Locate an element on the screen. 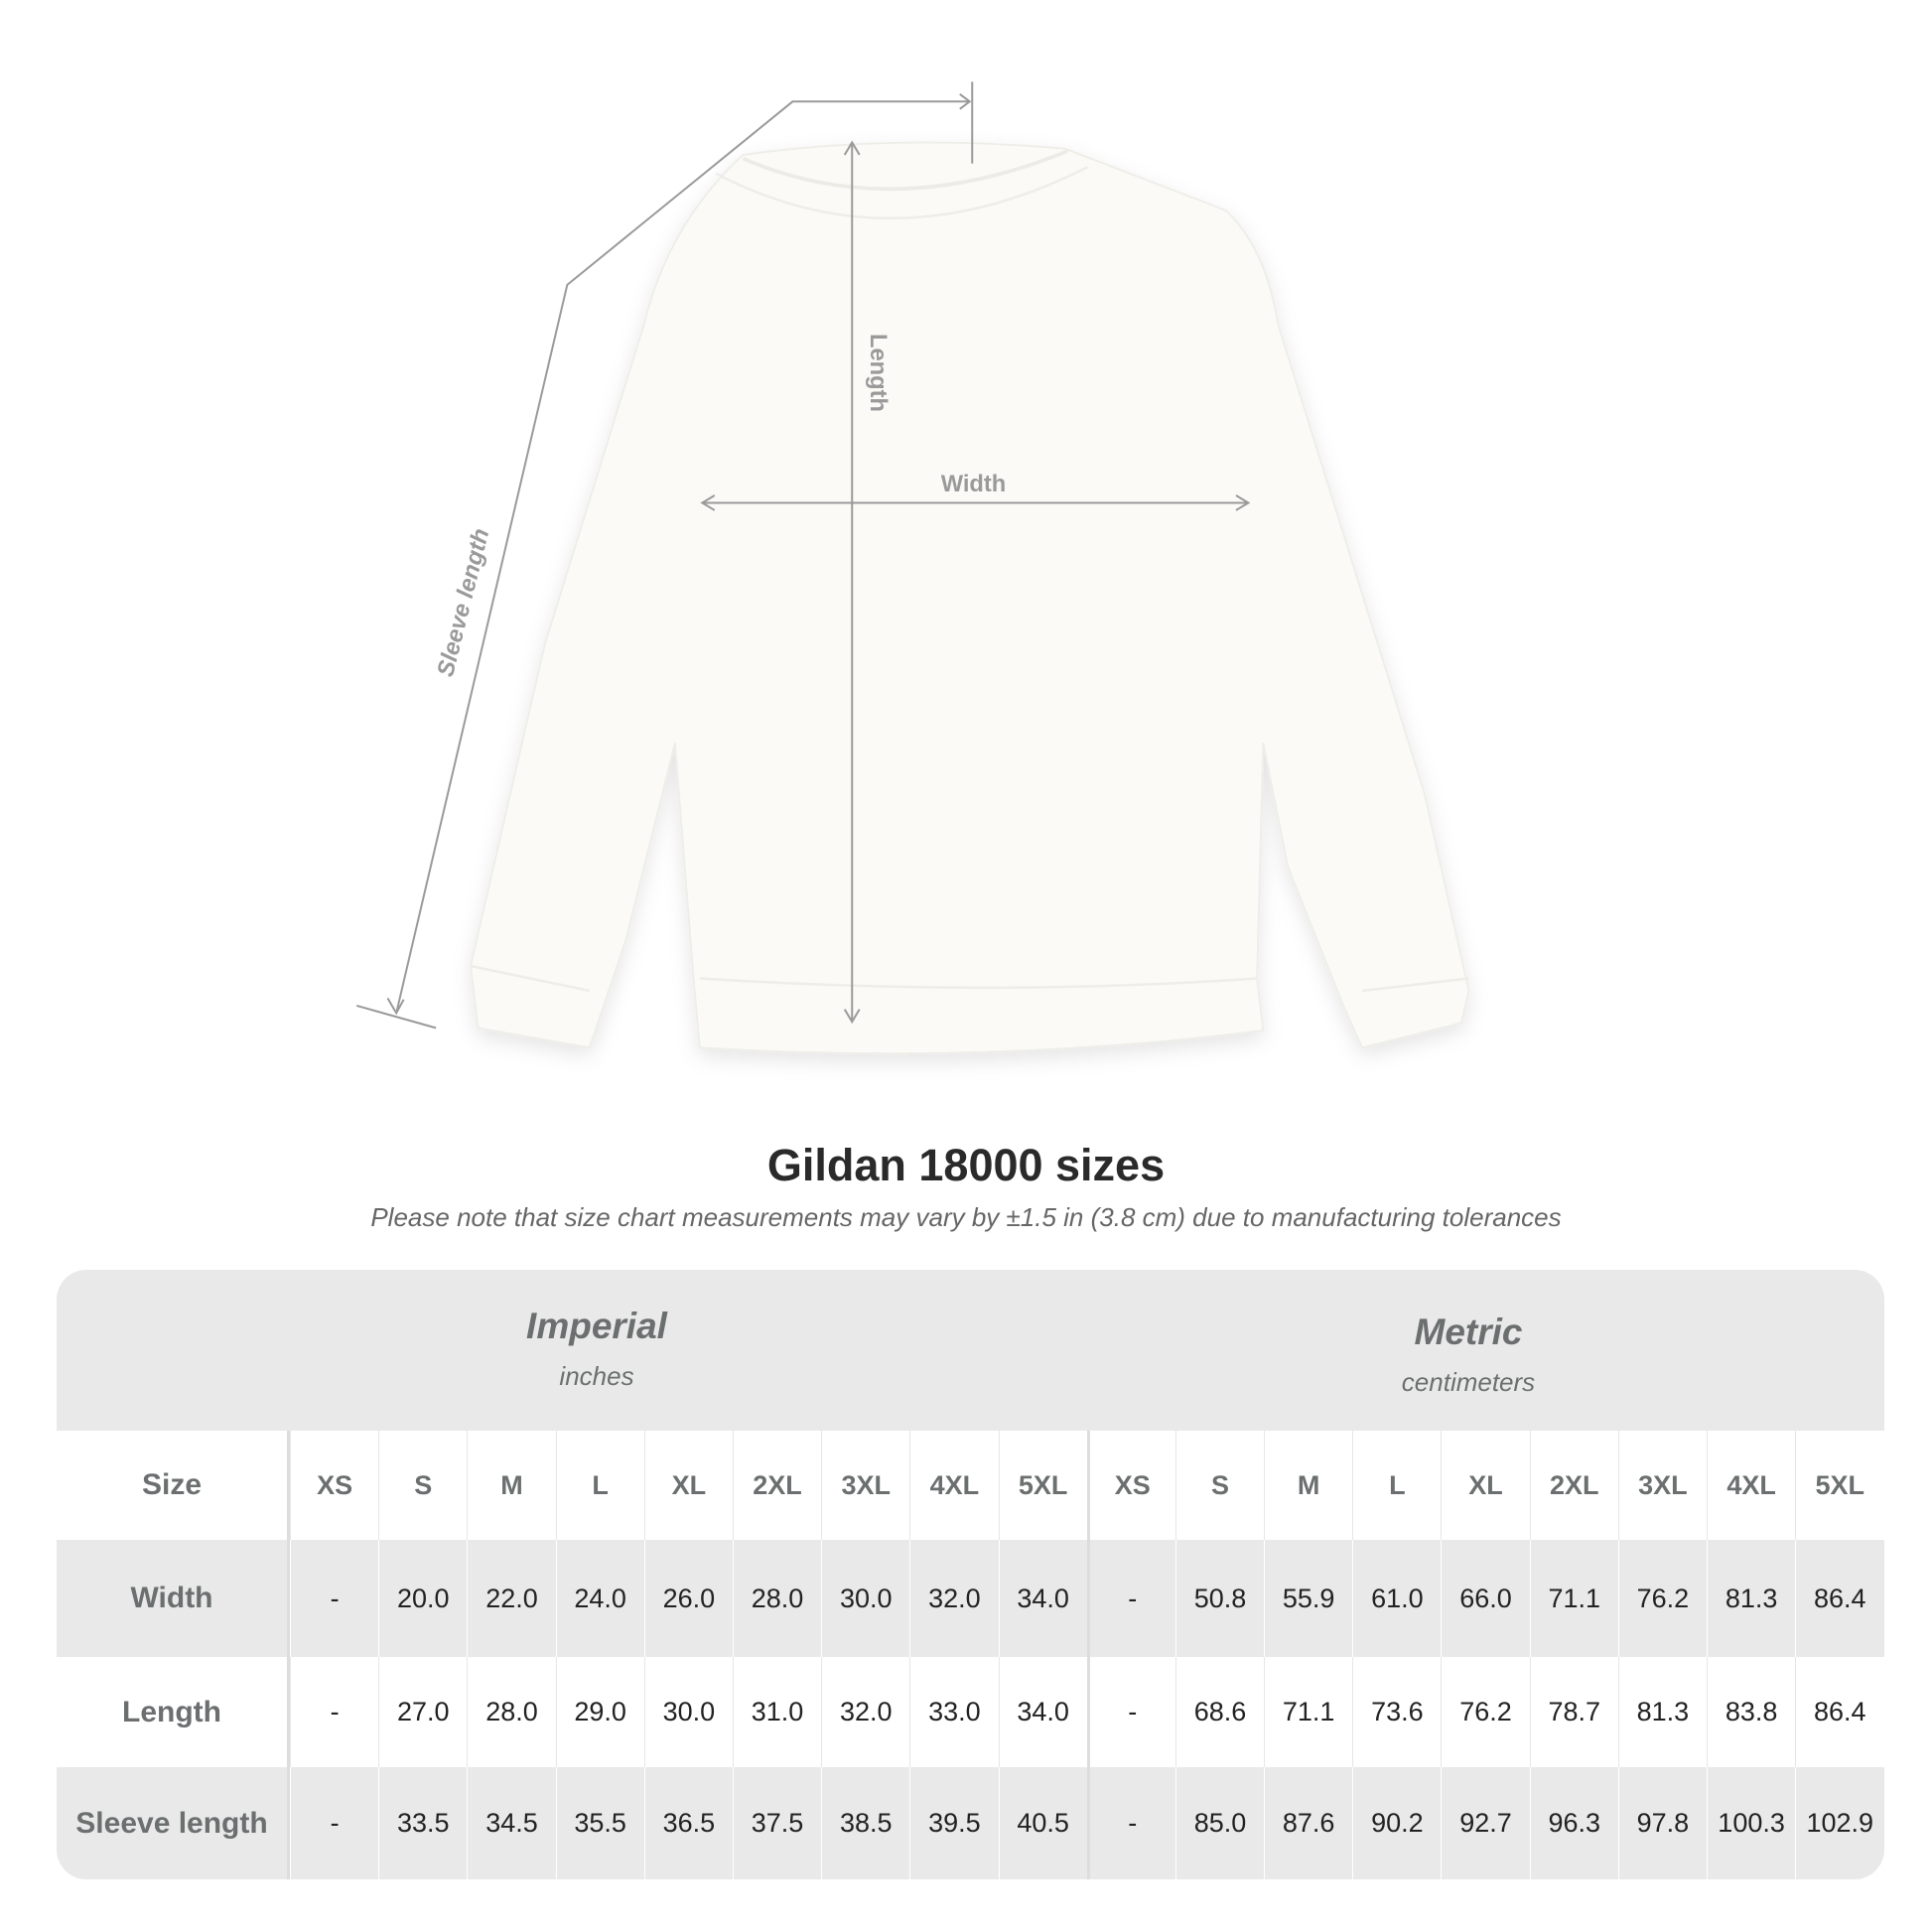  metric-size-header: S is located at coordinates (1219, 1486).